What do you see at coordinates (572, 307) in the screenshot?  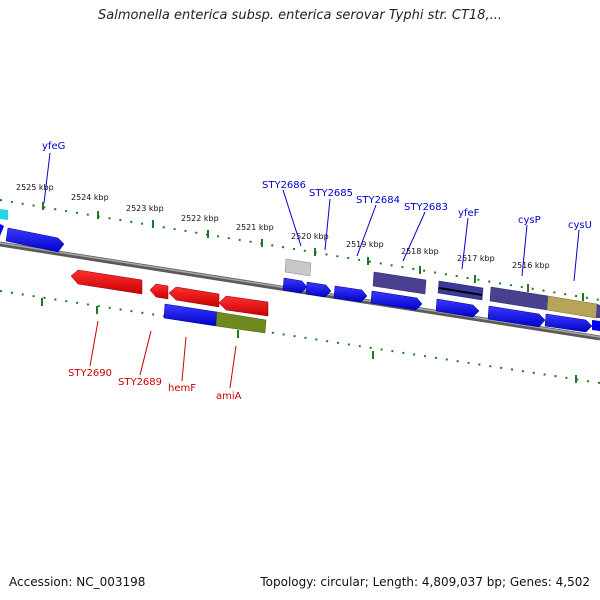 I see `gene-box-cysU` at bounding box center [572, 307].